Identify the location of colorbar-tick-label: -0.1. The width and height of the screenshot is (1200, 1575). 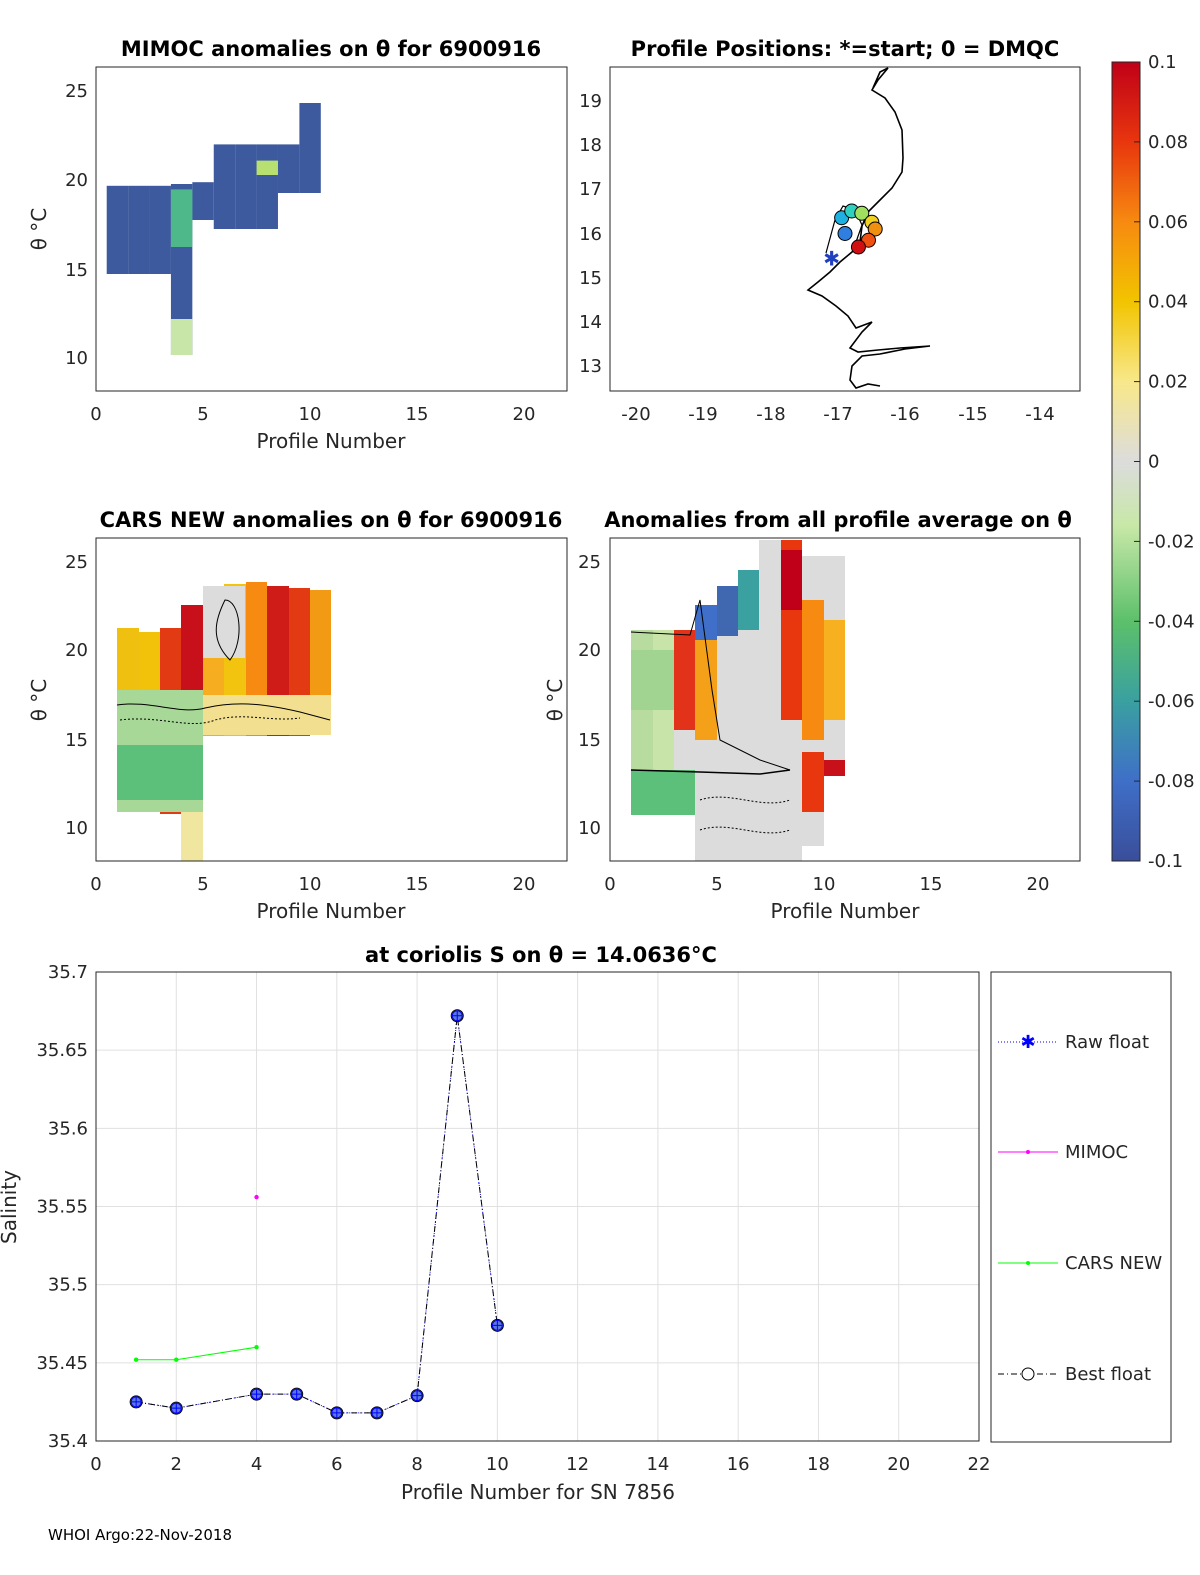
(1165, 861).